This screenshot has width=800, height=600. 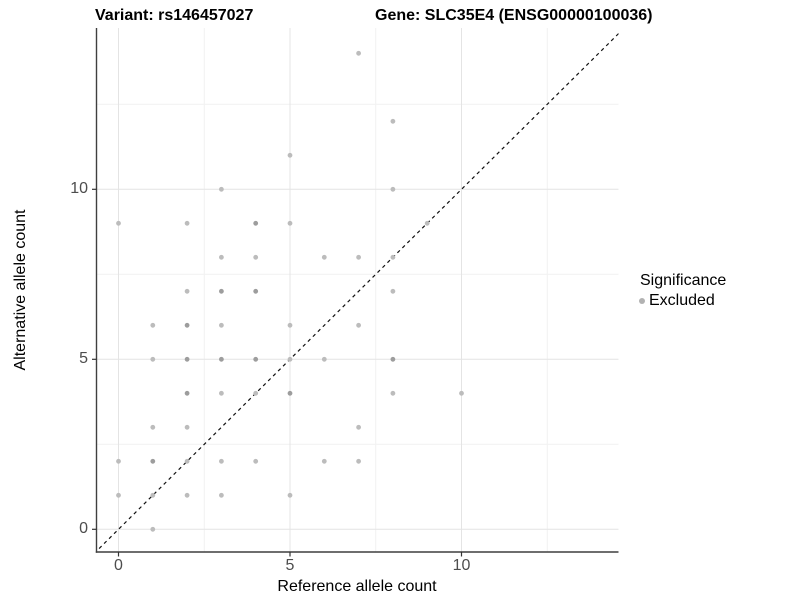 What do you see at coordinates (79, 189) in the screenshot?
I see `y-tick-label: 10` at bounding box center [79, 189].